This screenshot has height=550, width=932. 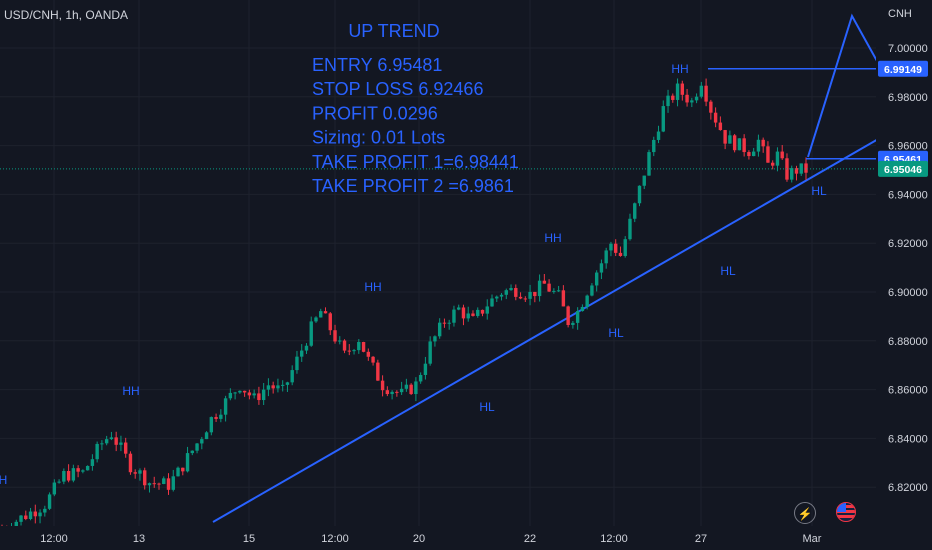 What do you see at coordinates (415, 162) in the screenshot?
I see `annotation-line: TAKE PROFIT 1=6.98441` at bounding box center [415, 162].